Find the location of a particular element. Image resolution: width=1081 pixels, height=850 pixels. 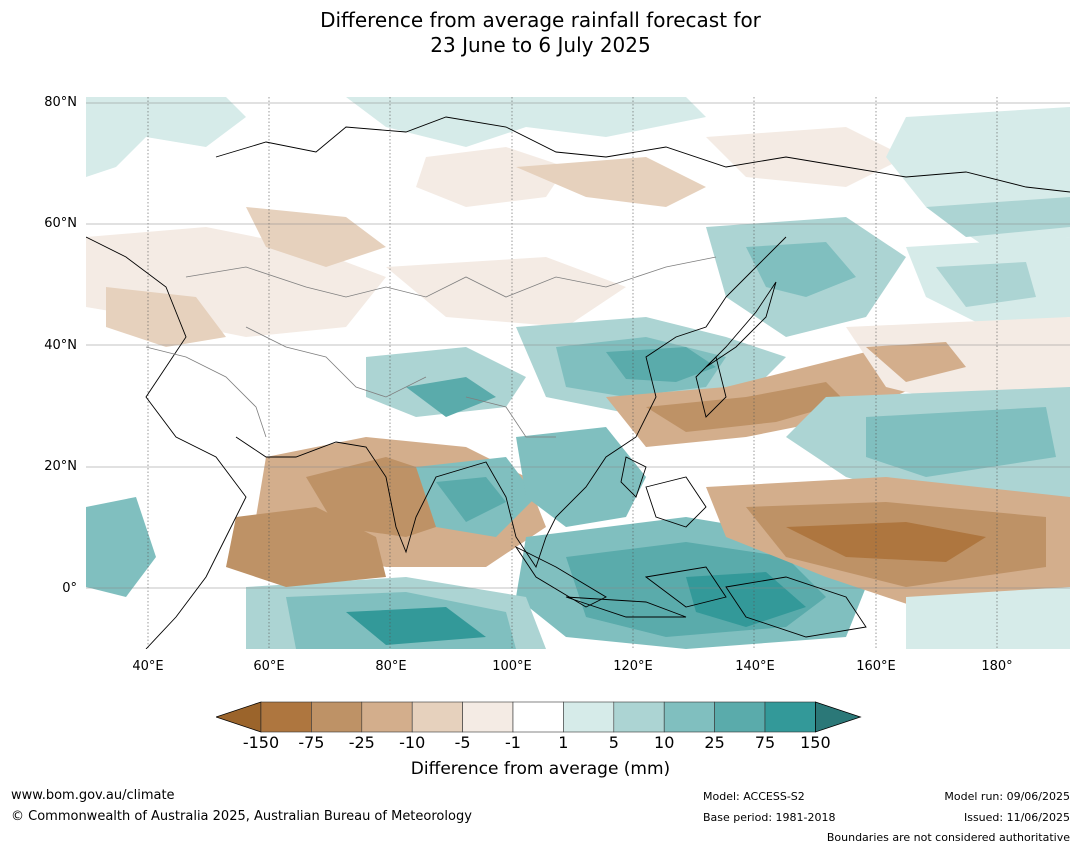

colorbar-tick-label: -10 is located at coordinates (412, 742).